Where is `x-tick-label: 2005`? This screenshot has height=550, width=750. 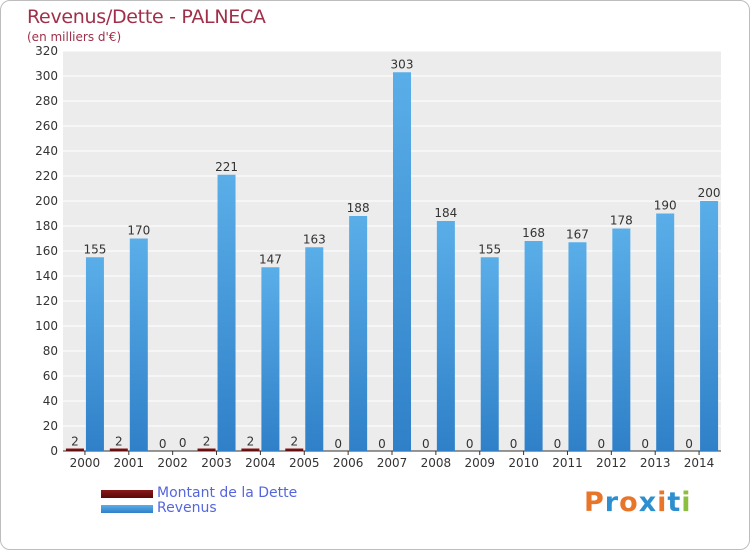
x-tick-label: 2005 is located at coordinates (304, 463).